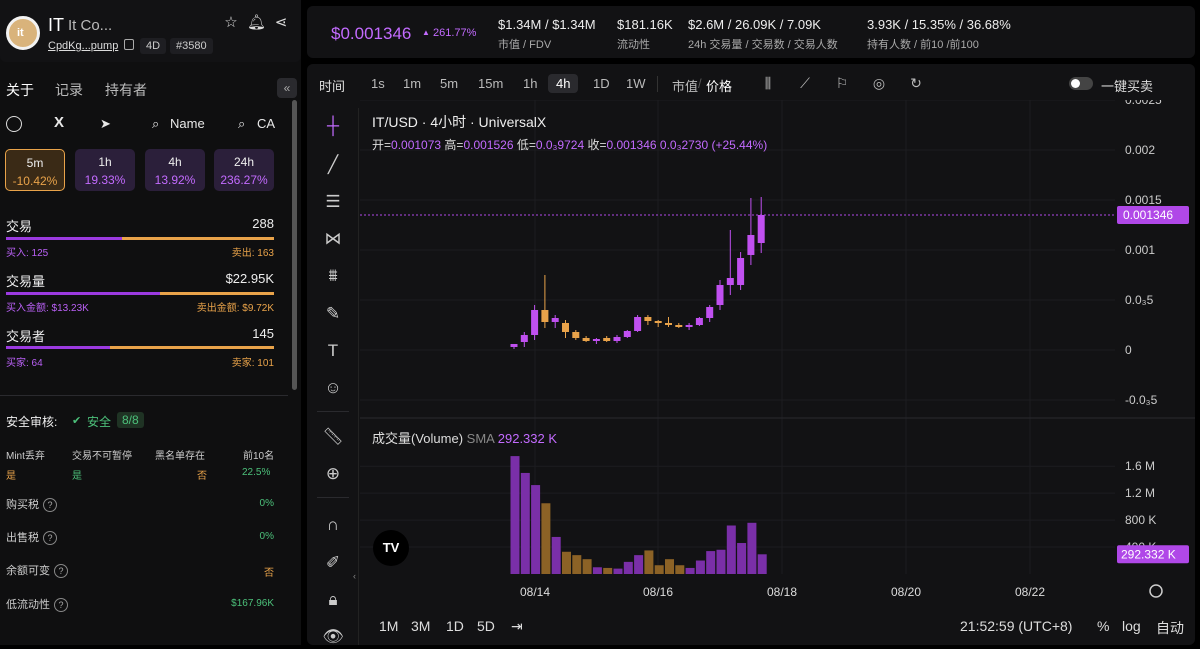 This screenshot has height=649, width=1200. Describe the element at coordinates (333, 563) in the screenshot. I see `lock-drawing-icon: ✐` at that location.